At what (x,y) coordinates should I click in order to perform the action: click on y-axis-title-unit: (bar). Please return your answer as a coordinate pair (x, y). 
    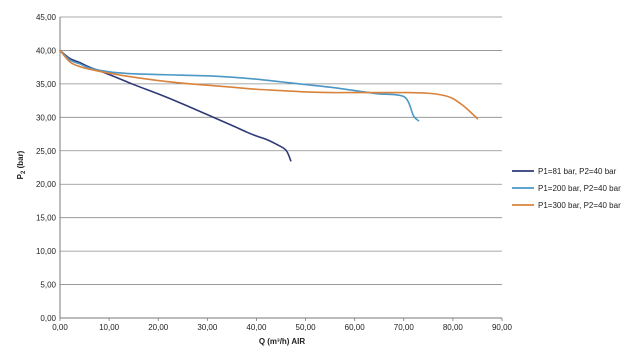
    Looking at the image, I should click on (20, 160).